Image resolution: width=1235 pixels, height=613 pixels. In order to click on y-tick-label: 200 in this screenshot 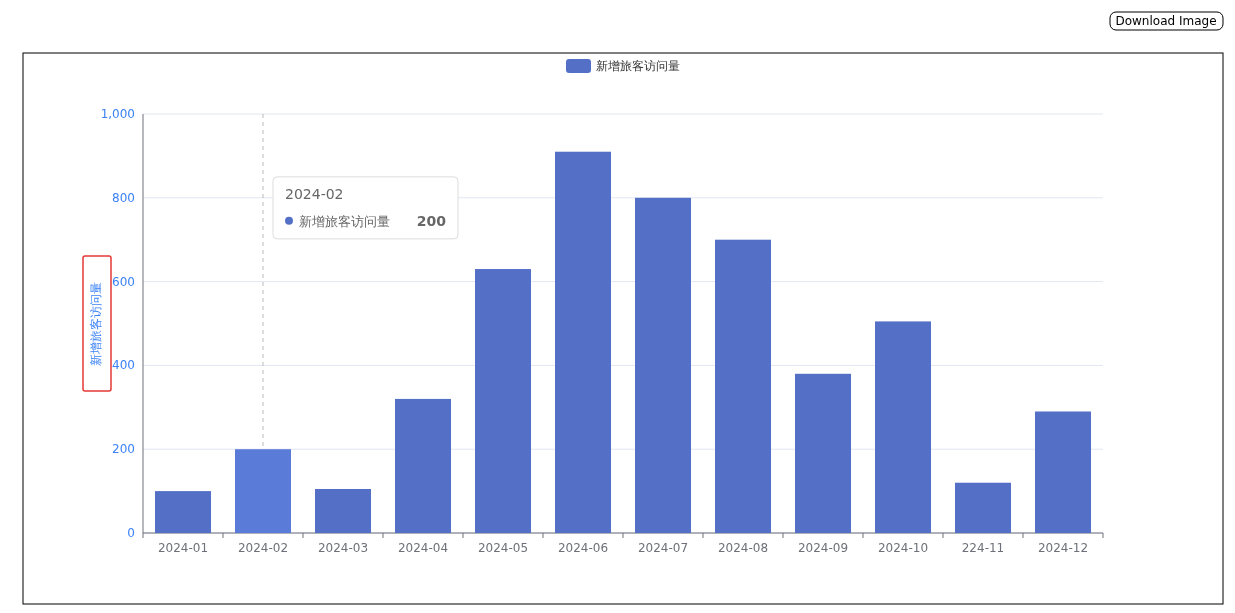, I will do `click(123, 449)`.